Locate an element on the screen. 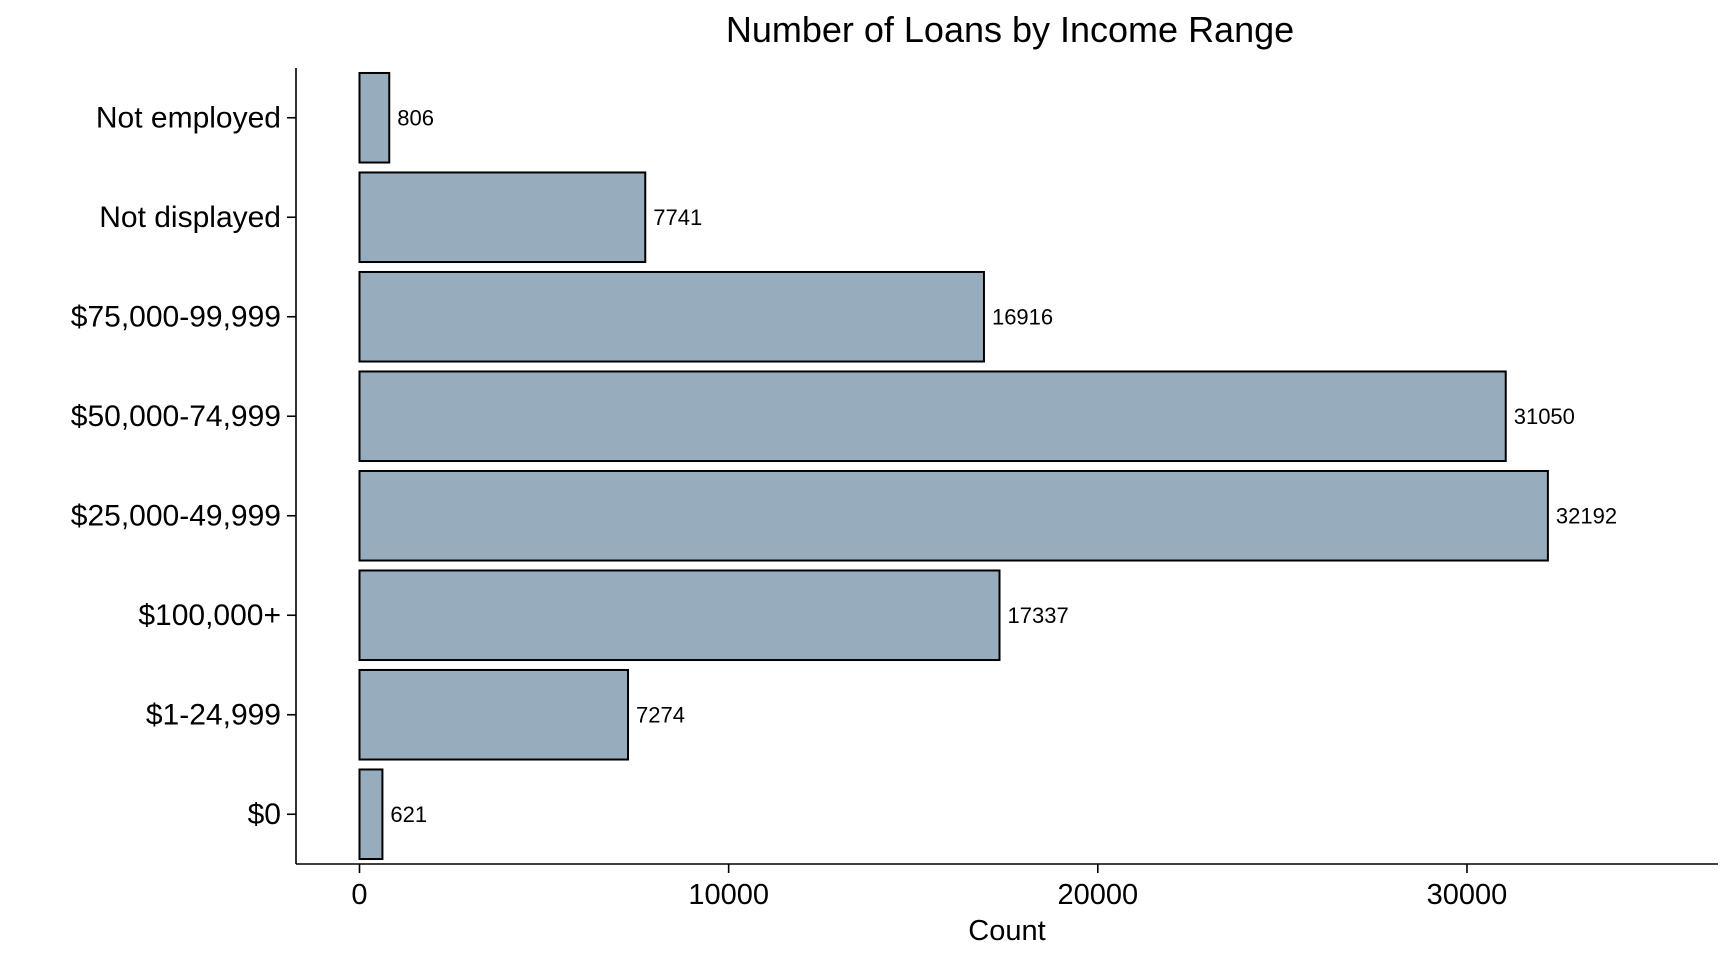 The height and width of the screenshot is (960, 1728). data-label-0: 621 is located at coordinates (408, 814).